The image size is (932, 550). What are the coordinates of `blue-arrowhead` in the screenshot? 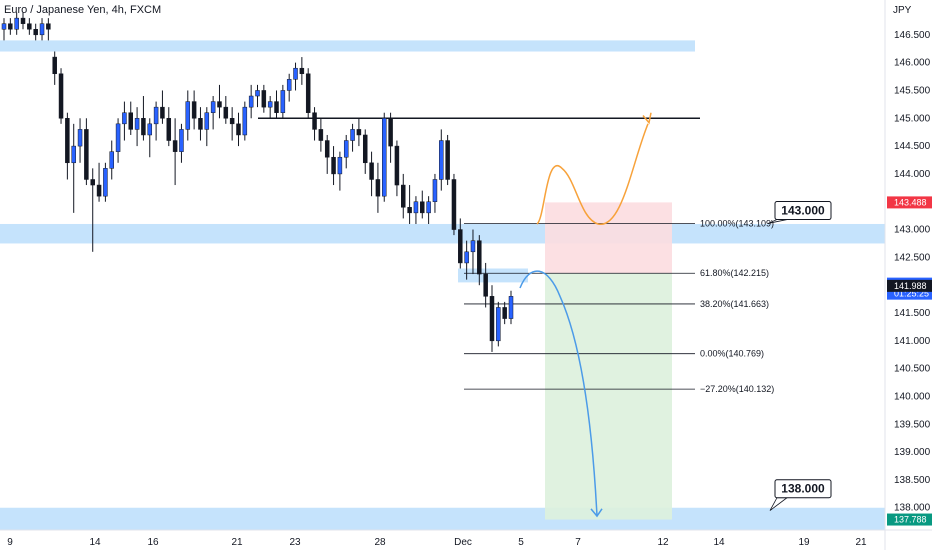 It's located at (596, 513).